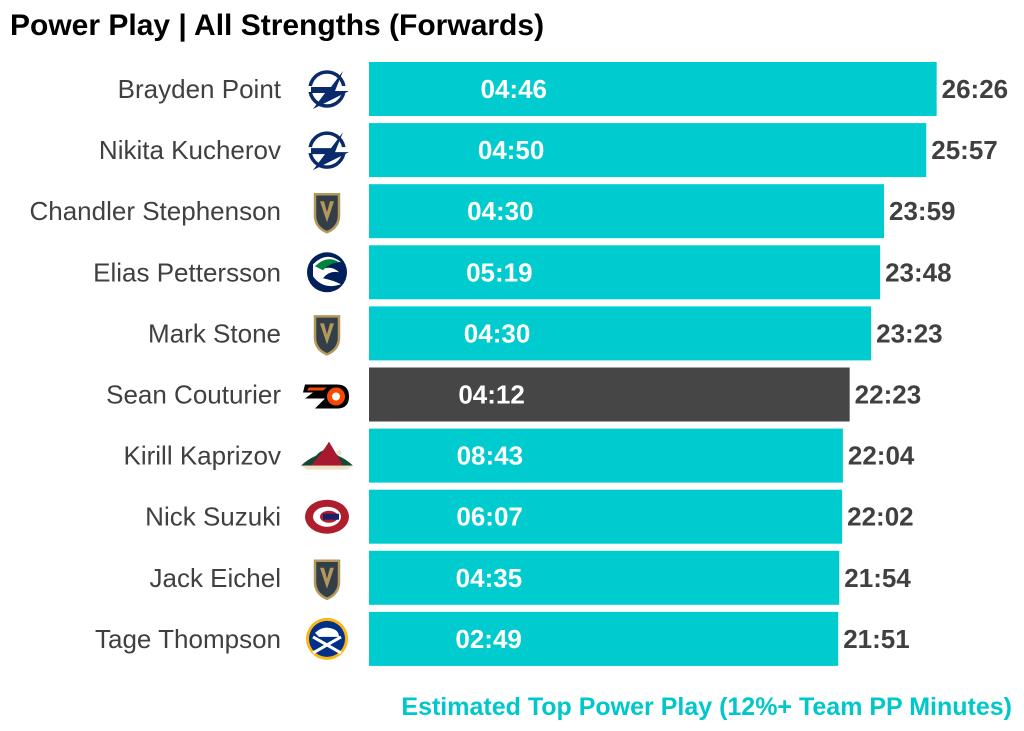 The image size is (1024, 731). I want to click on player-name: Mark Stone, so click(214, 333).